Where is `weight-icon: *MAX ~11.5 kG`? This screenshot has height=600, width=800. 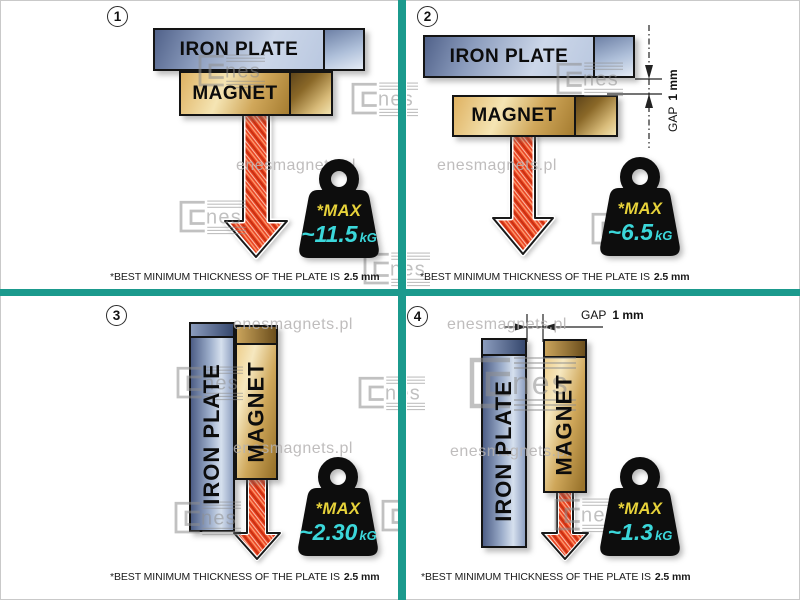
weight-icon: *MAX ~11.5 kG is located at coordinates (339, 211).